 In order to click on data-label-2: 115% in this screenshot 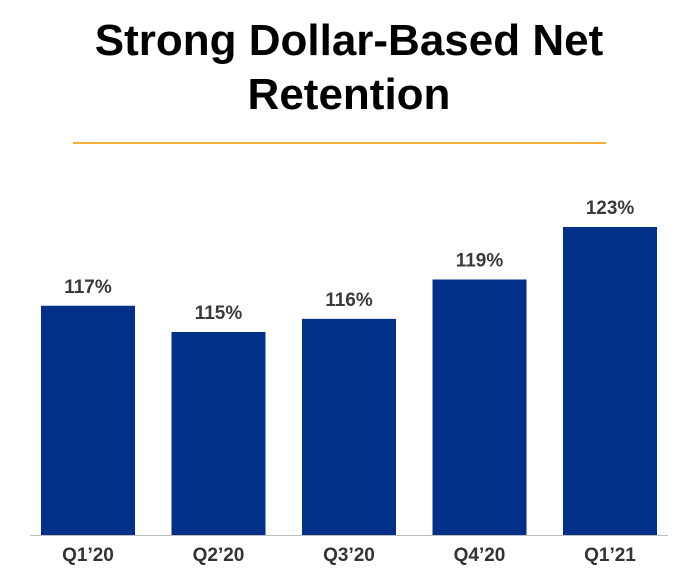, I will do `click(219, 313)`.